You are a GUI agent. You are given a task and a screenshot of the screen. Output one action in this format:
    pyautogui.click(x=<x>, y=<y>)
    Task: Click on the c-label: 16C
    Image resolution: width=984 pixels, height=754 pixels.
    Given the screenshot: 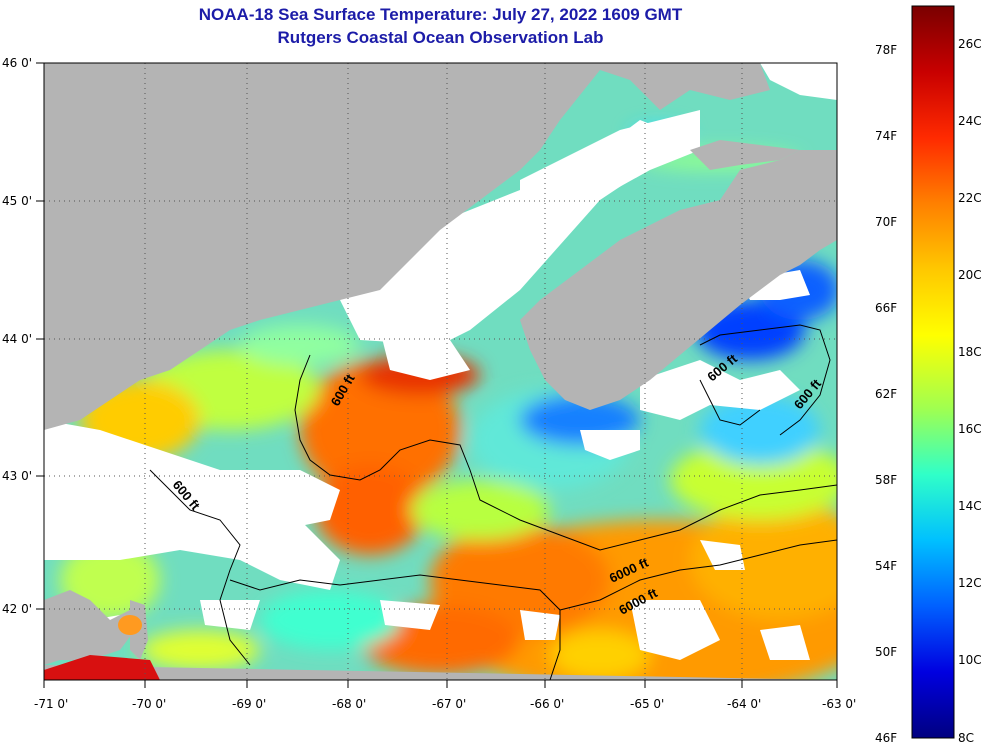 What is the action you would take?
    pyautogui.click(x=970, y=429)
    